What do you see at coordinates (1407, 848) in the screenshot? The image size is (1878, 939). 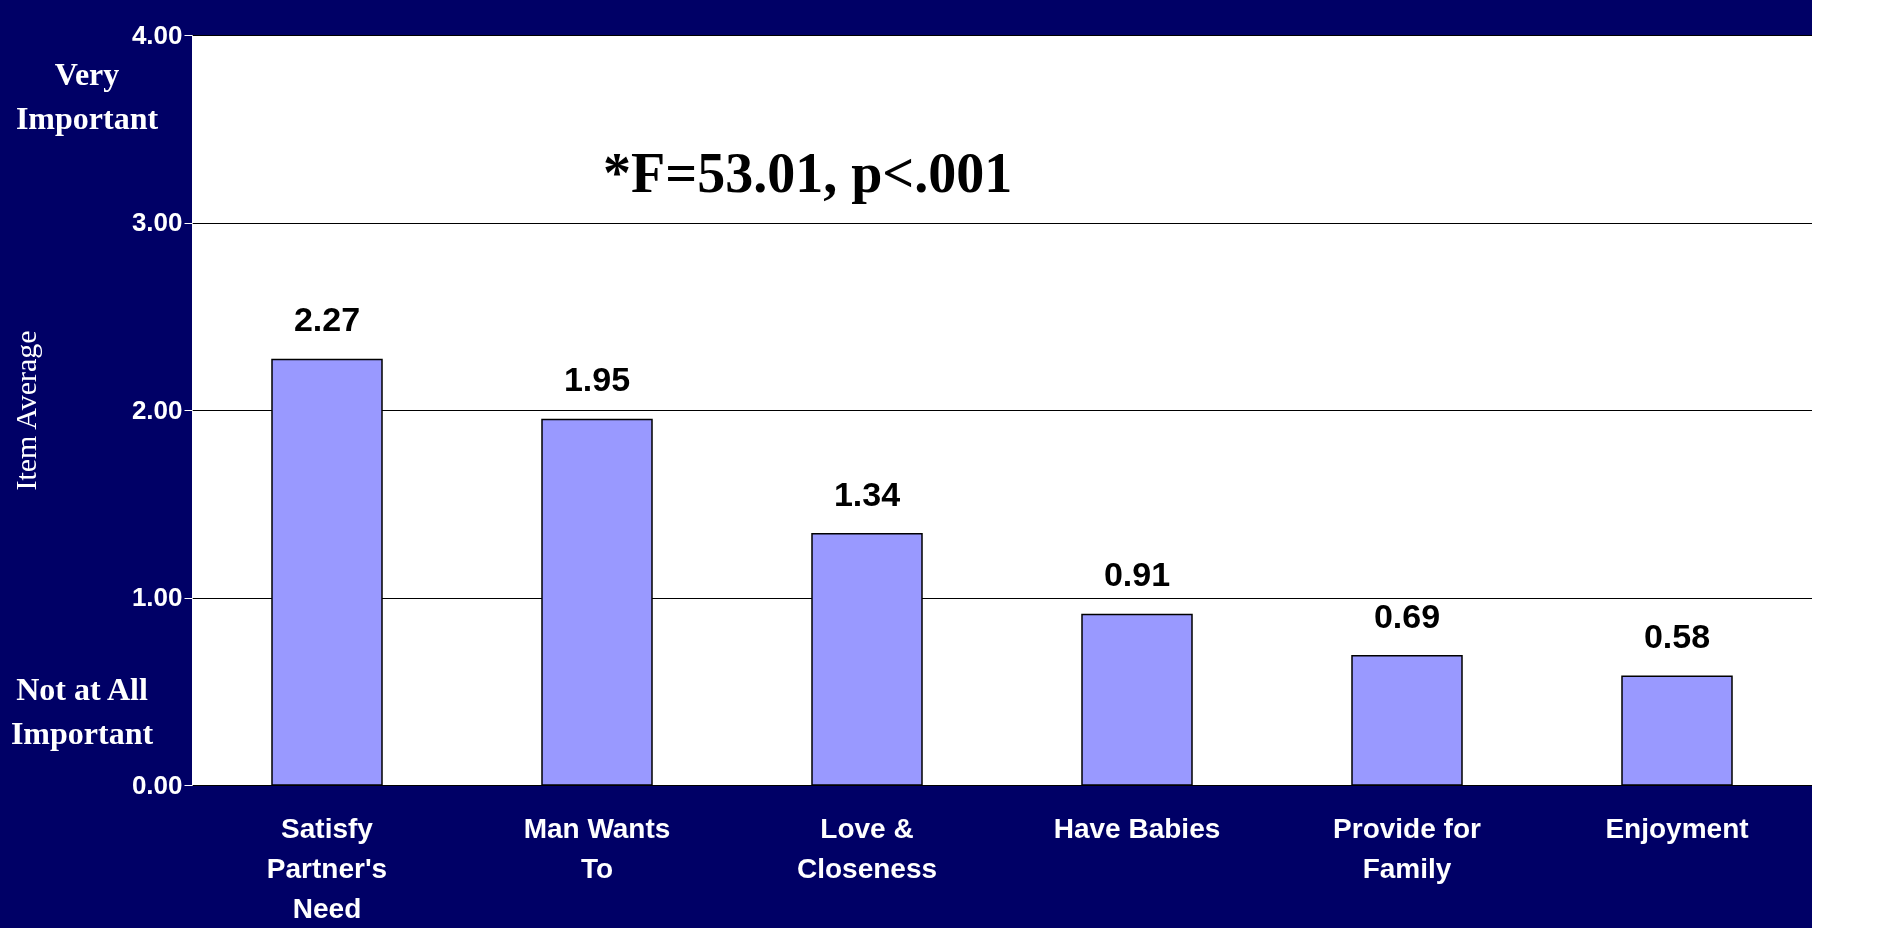 I see `x-tick-label: Provide for Family` at bounding box center [1407, 848].